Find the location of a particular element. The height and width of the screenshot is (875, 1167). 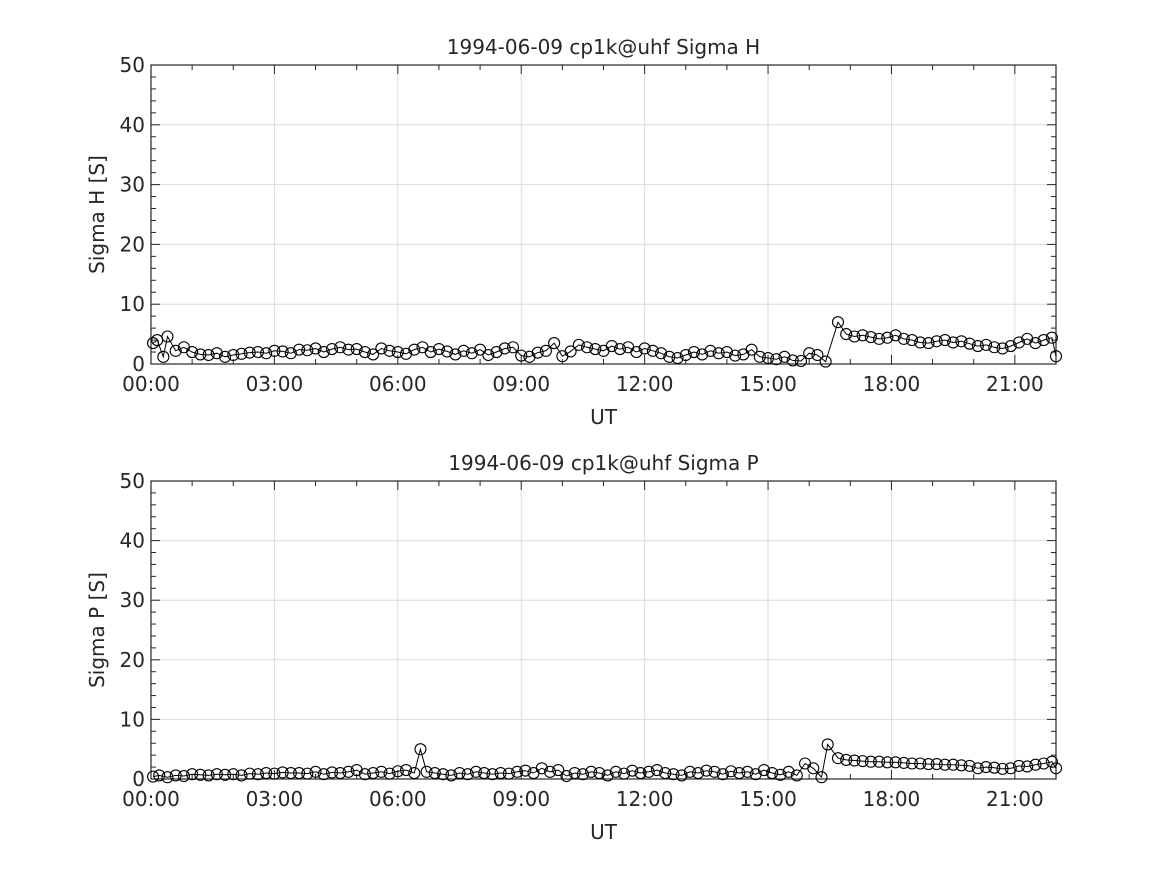

y-tick-label: 40 is located at coordinates (132, 125).